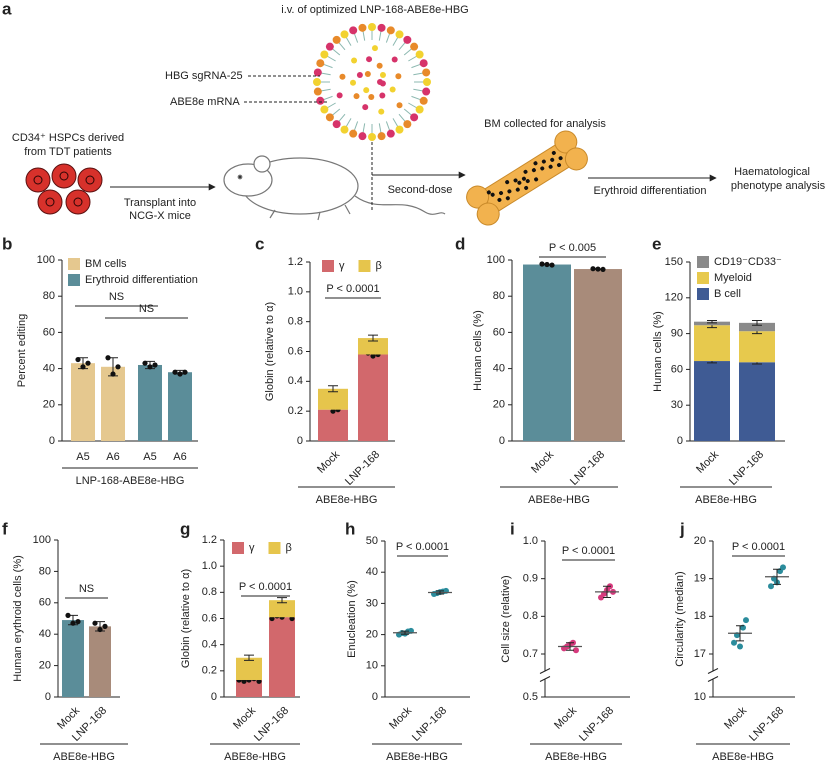 The height and width of the screenshot is (768, 831). What do you see at coordinates (160, 203) in the screenshot?
I see `transplant-label: Transplant into` at bounding box center [160, 203].